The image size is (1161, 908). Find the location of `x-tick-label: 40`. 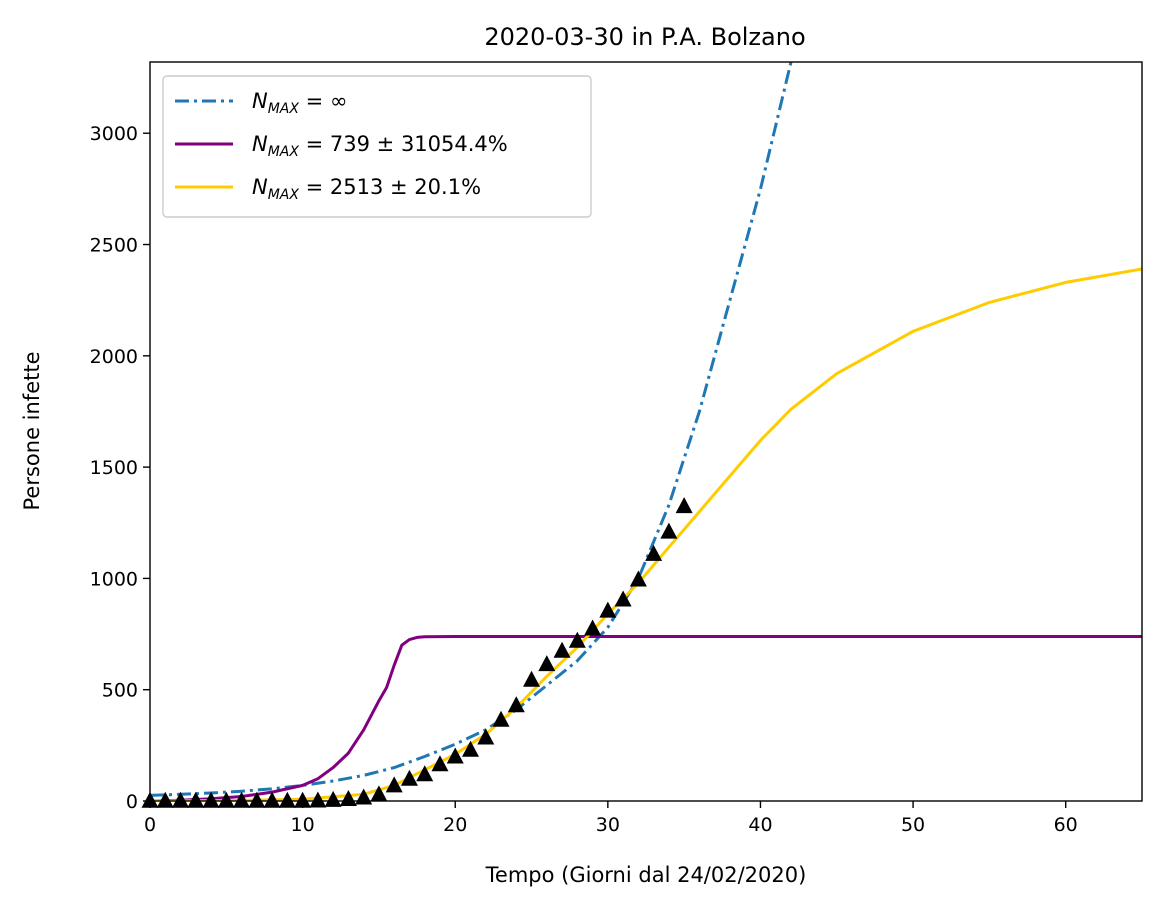

x-tick-label: 40 is located at coordinates (760, 825).